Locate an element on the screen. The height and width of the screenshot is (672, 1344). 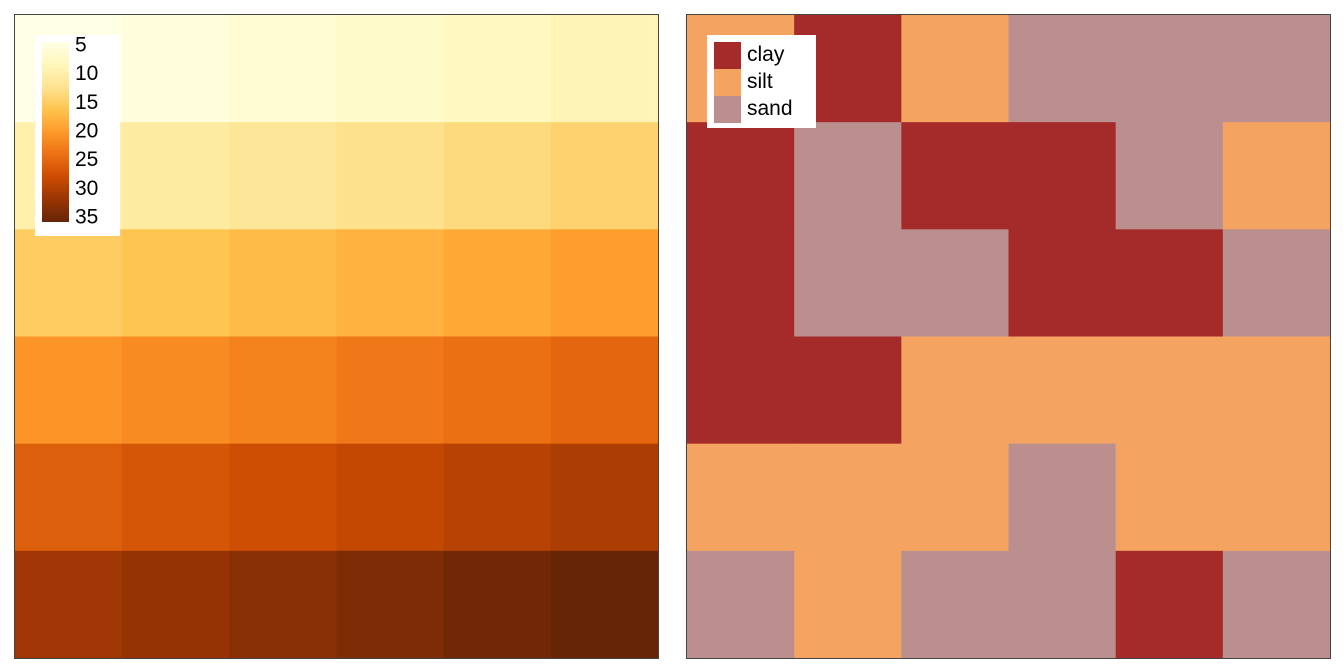
legend-tick-label: 15 is located at coordinates (86, 102).